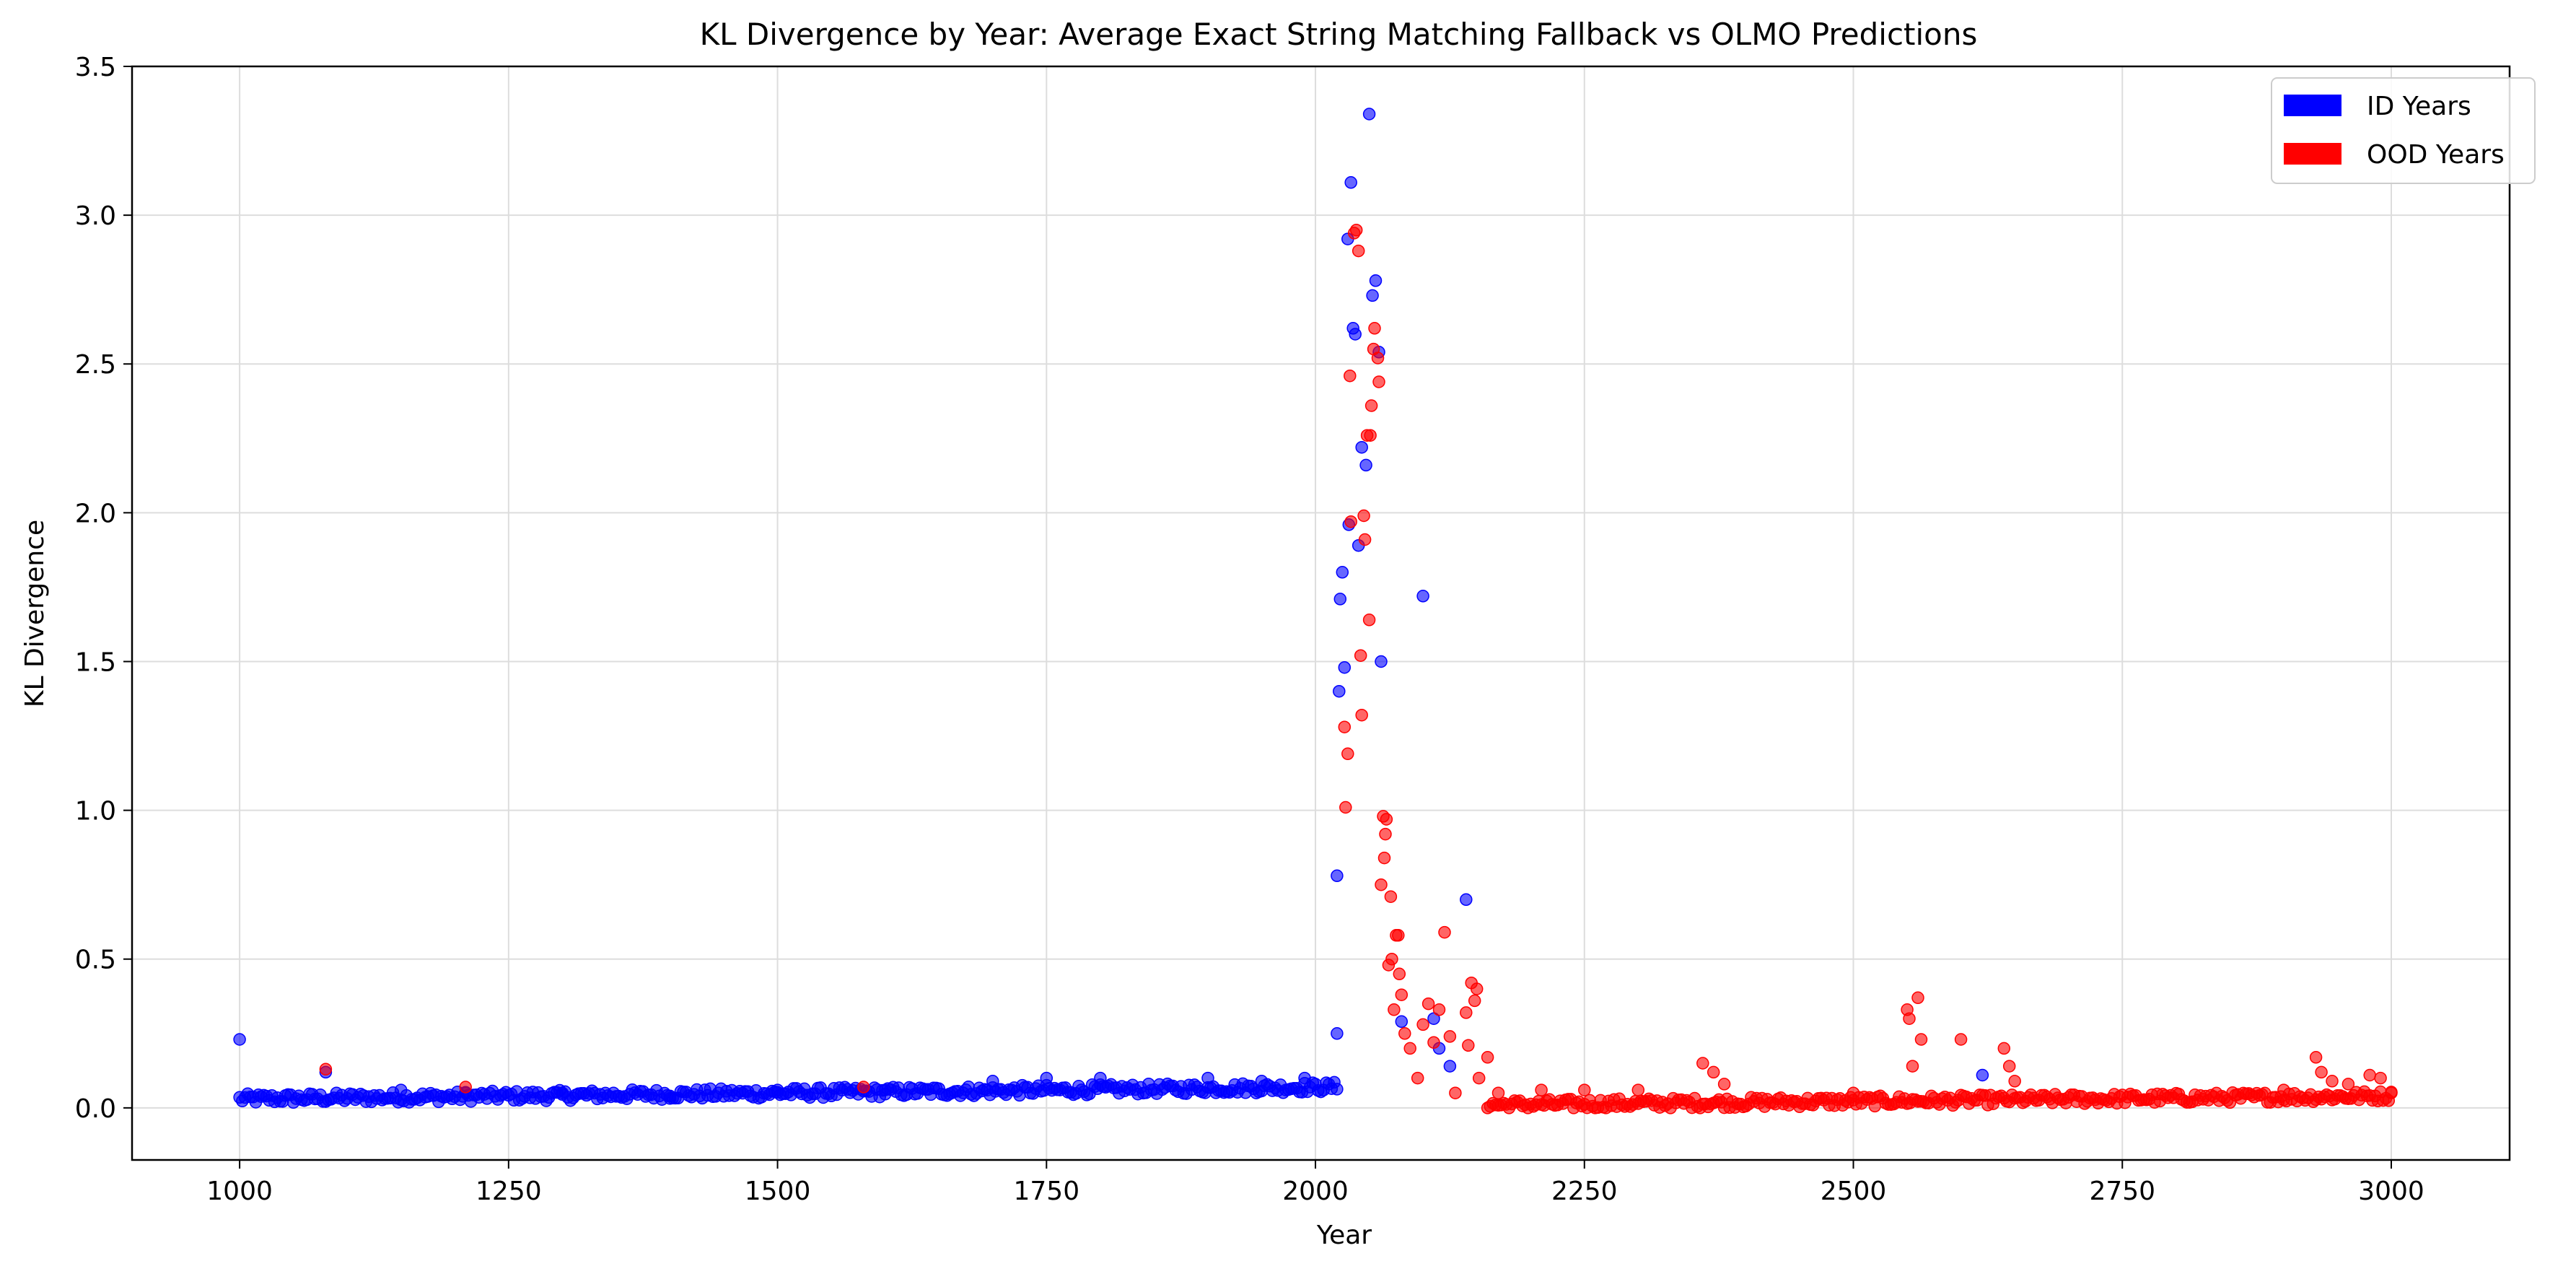  I want to click on x-tick-label: 2250, so click(1584, 1191).